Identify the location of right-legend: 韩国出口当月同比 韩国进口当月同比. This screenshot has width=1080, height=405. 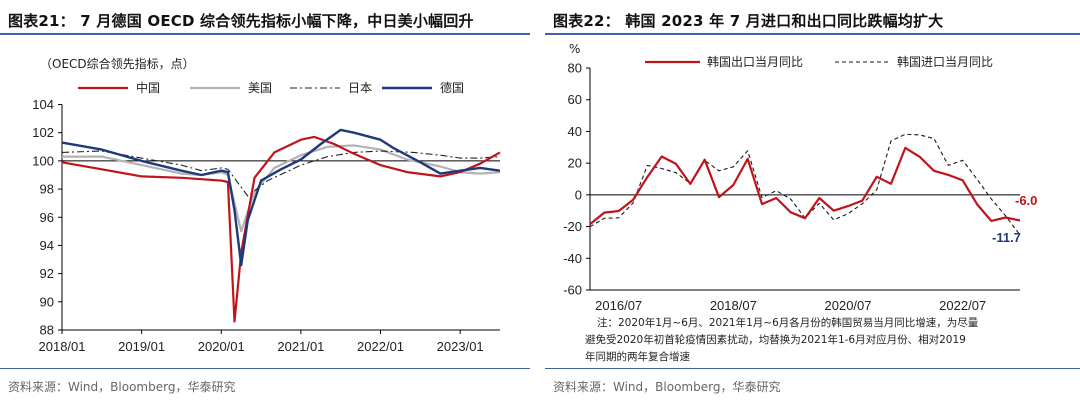
(819, 61).